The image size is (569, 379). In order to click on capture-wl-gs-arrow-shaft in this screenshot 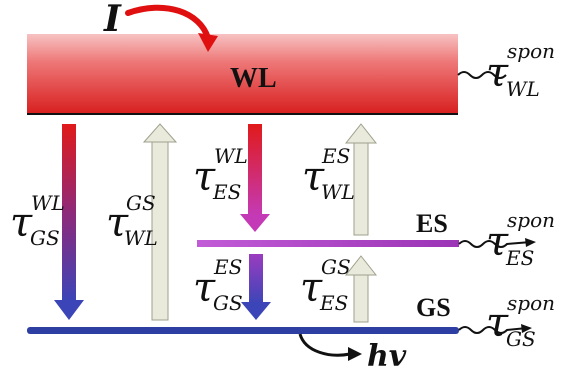, I will do `click(69, 213)`.